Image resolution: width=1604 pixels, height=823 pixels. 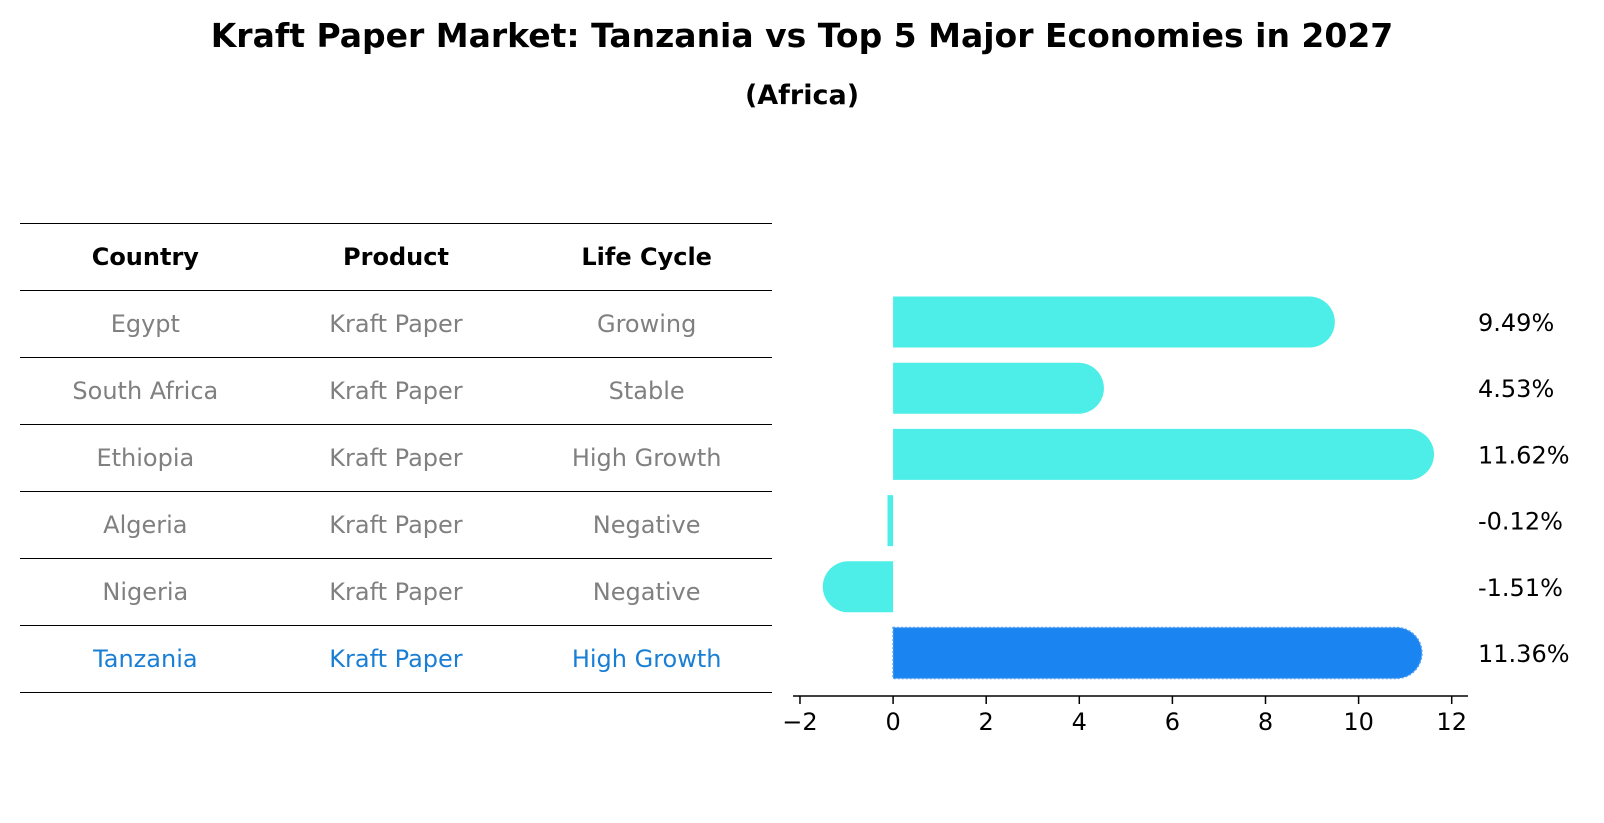 I want to click on table-row: South Africa Kraft Paper Stable, so click(x=396, y=391).